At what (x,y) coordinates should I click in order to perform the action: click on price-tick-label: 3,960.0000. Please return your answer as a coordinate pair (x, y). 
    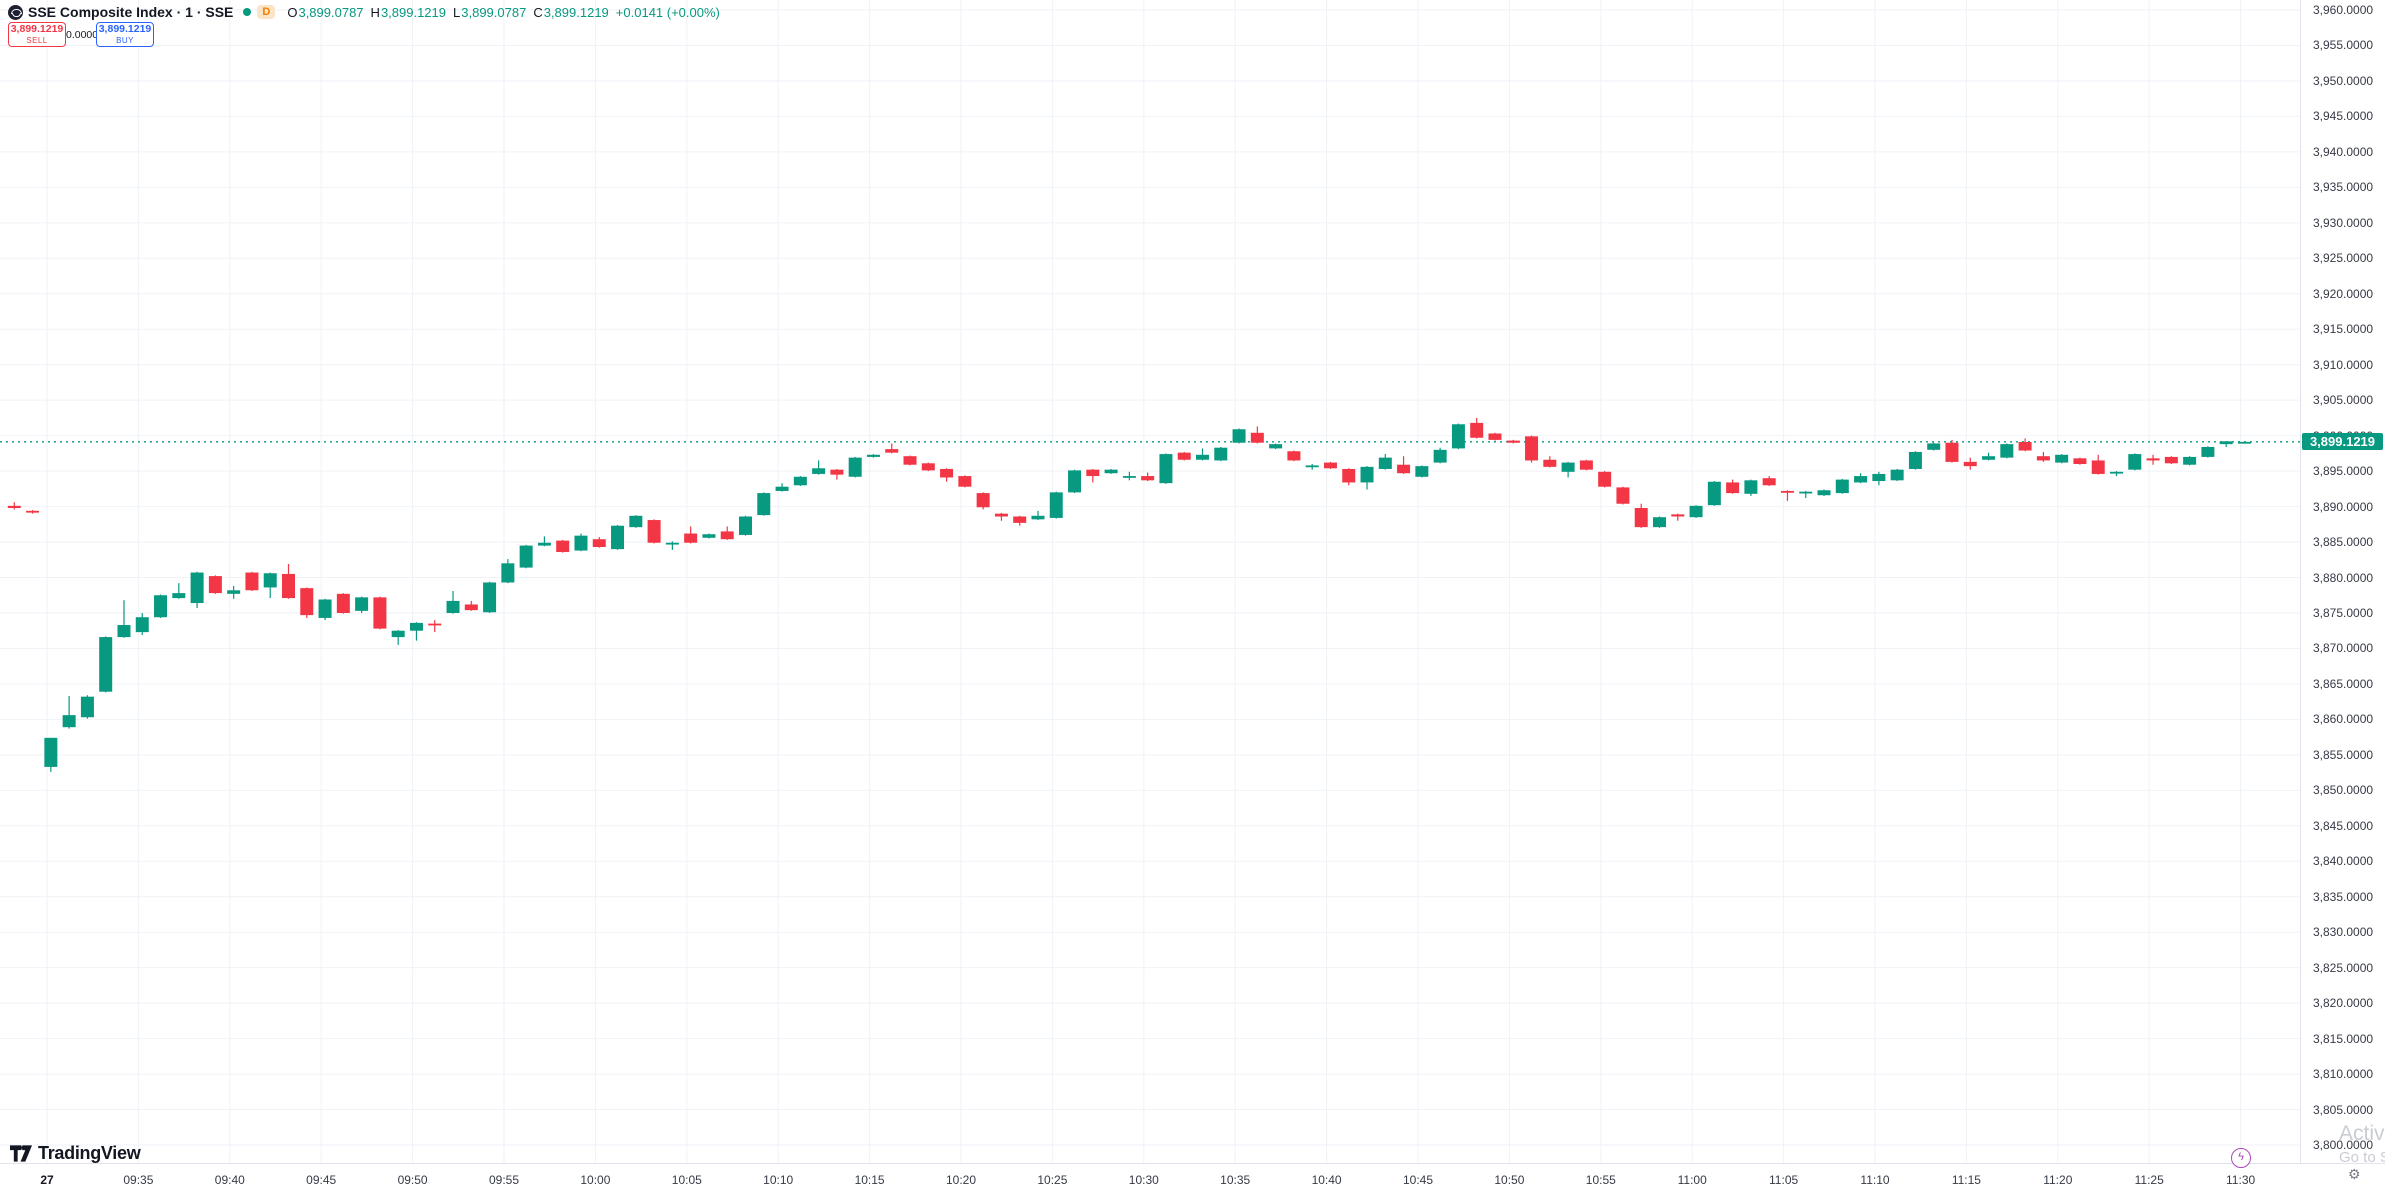
    Looking at the image, I should click on (2343, 10).